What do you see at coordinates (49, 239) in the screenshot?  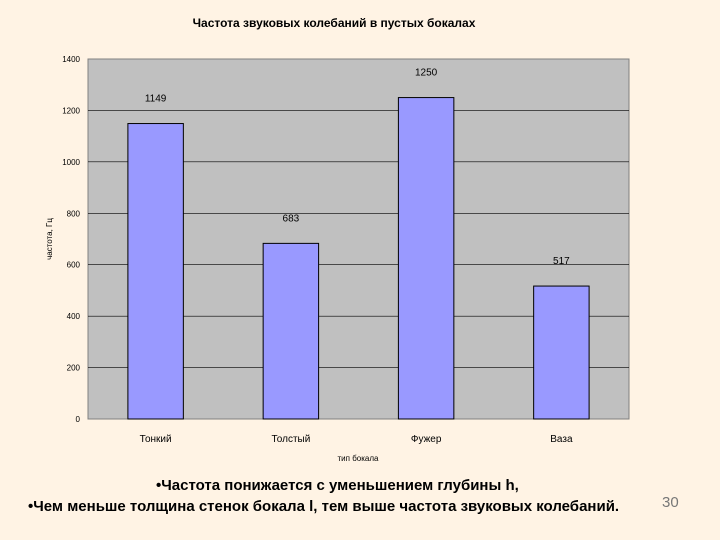 I see `y-axis-title: частота, Гц` at bounding box center [49, 239].